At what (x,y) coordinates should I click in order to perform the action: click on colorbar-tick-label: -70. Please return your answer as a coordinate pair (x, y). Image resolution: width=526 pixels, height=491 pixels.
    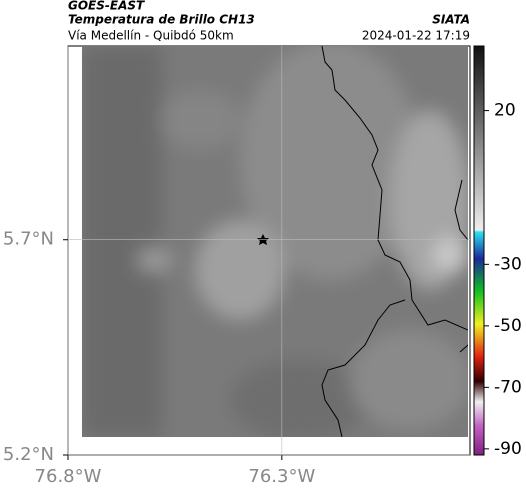
    Looking at the image, I should click on (508, 387).